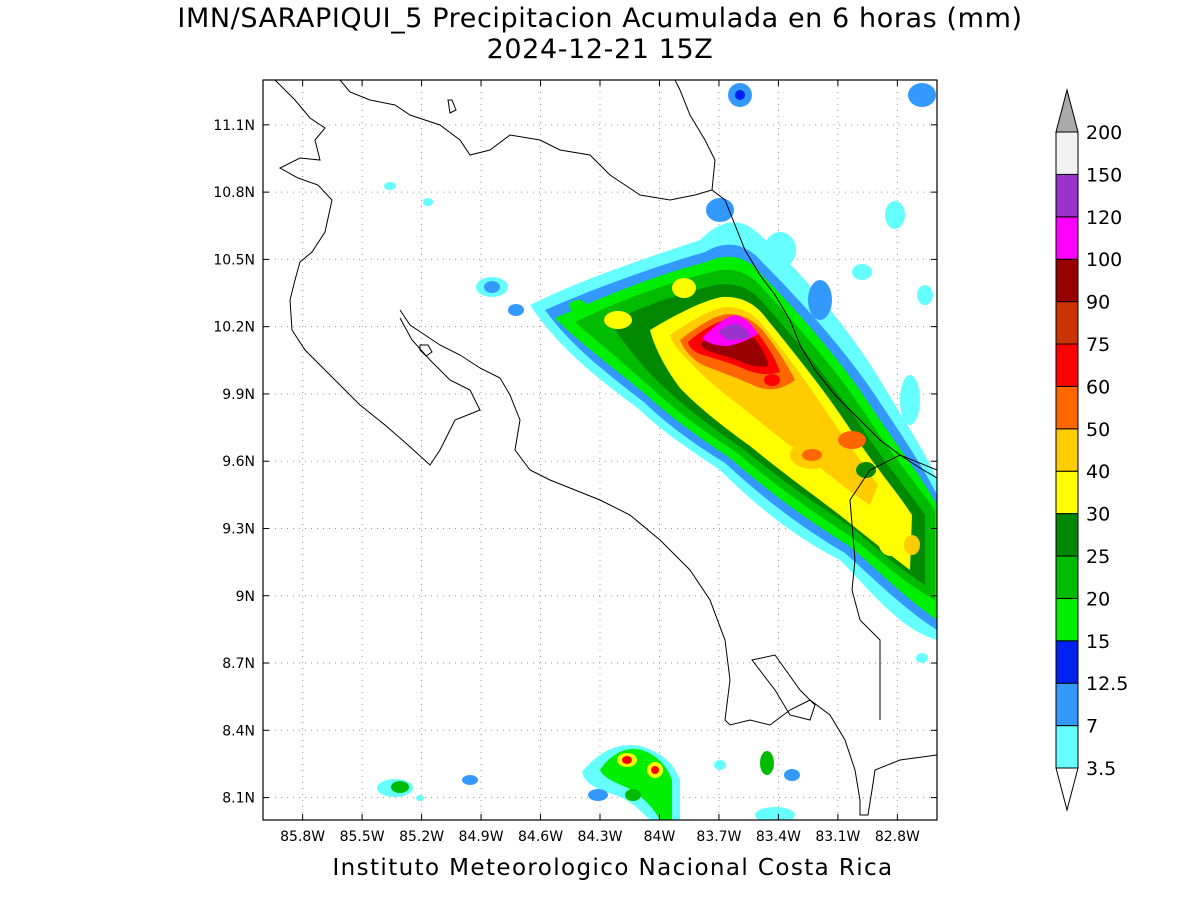 Image resolution: width=1200 pixels, height=900 pixels. I want to click on lon-tick-label: 83.7W, so click(718, 837).